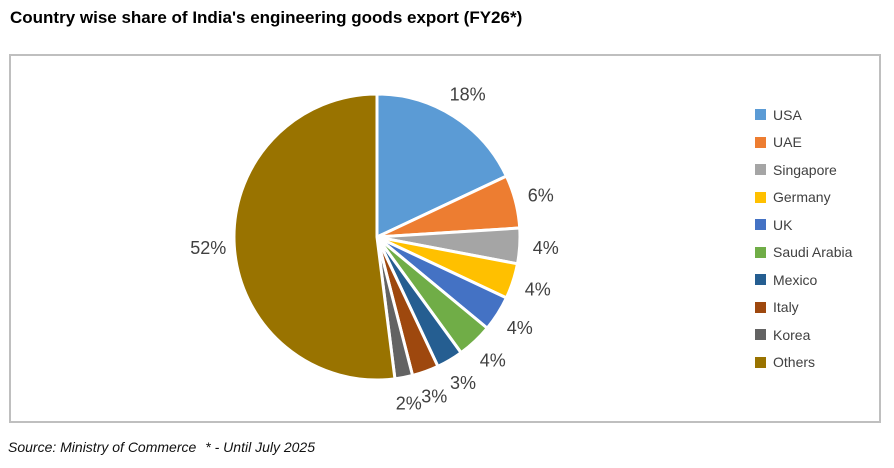 The width and height of the screenshot is (894, 468). I want to click on legend-item-korea: Korea, so click(803, 335).